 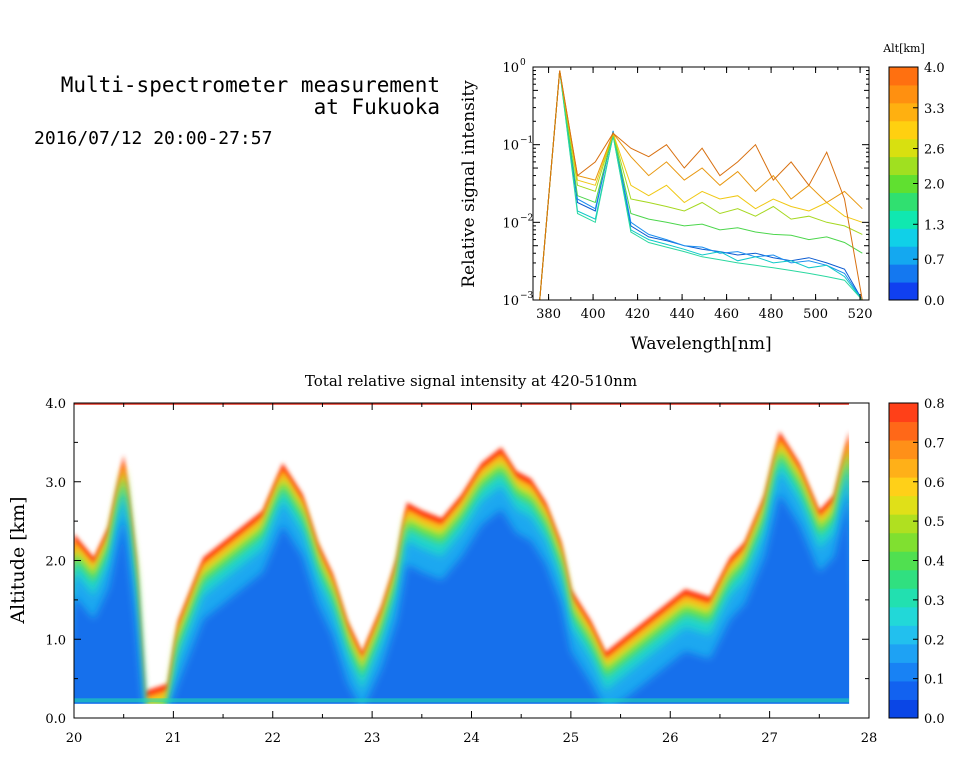 What do you see at coordinates (526, 218) in the screenshot?
I see `spectrum-y-tick-exponent: −2` at bounding box center [526, 218].